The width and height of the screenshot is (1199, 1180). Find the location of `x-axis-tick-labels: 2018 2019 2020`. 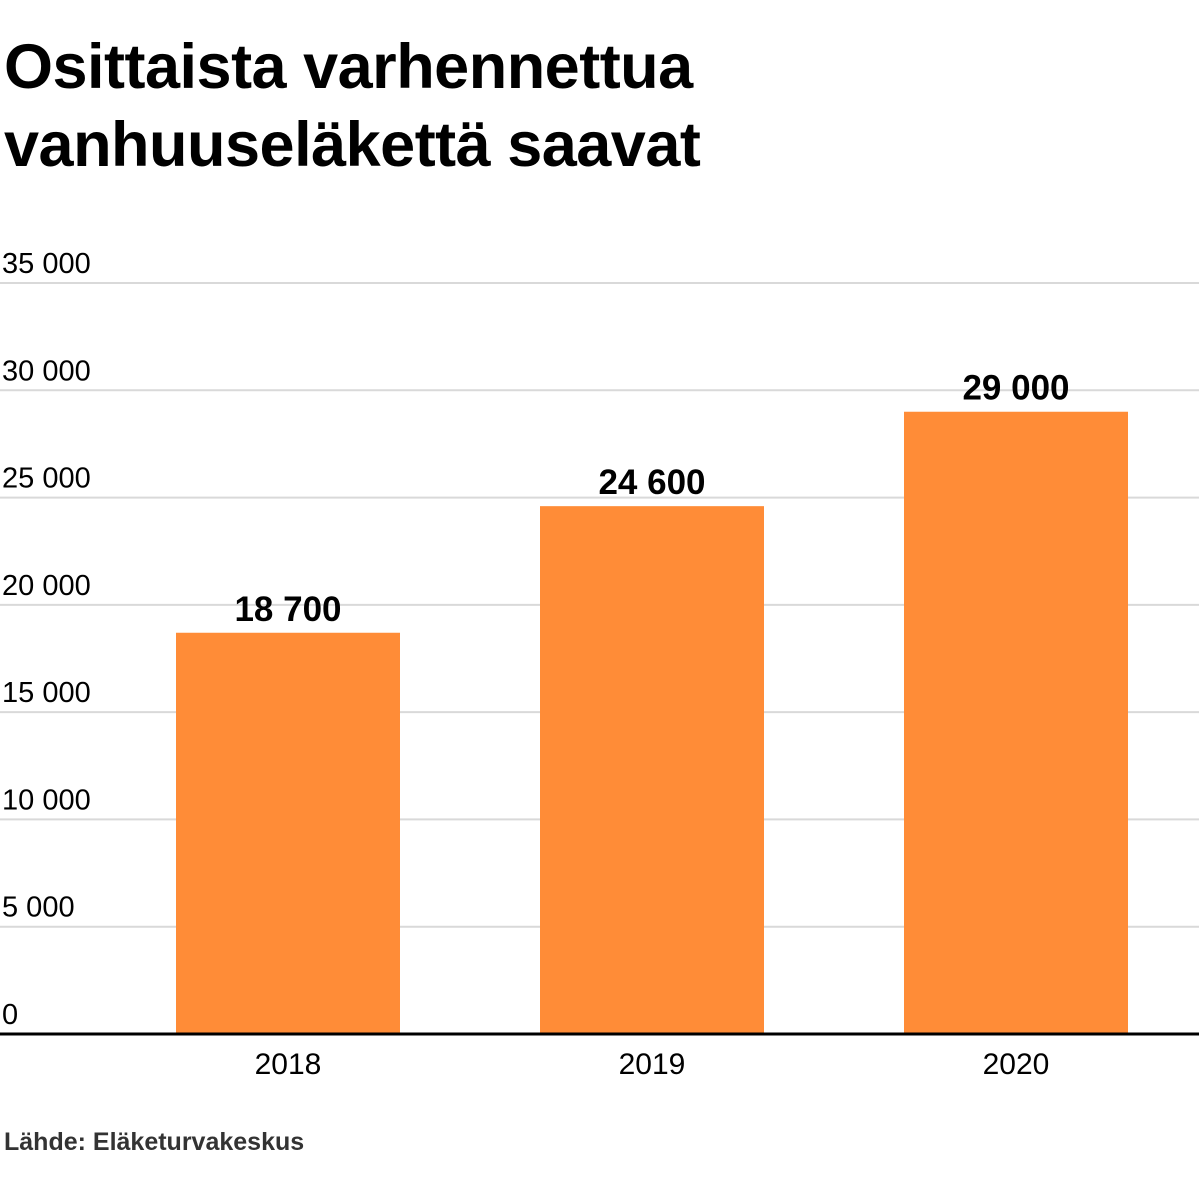

x-axis-tick-labels: 2018 2019 2020 is located at coordinates (652, 1064).